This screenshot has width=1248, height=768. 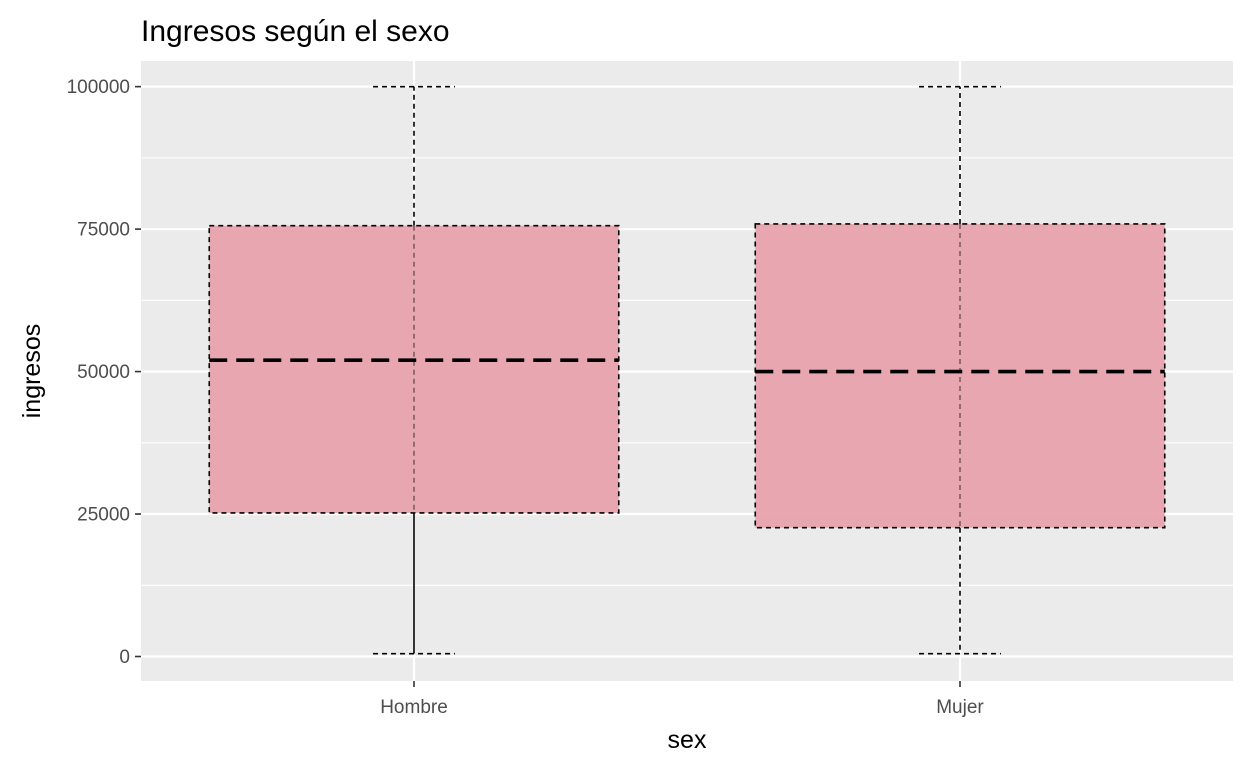 What do you see at coordinates (687, 740) in the screenshot?
I see `x-axis-title: sex` at bounding box center [687, 740].